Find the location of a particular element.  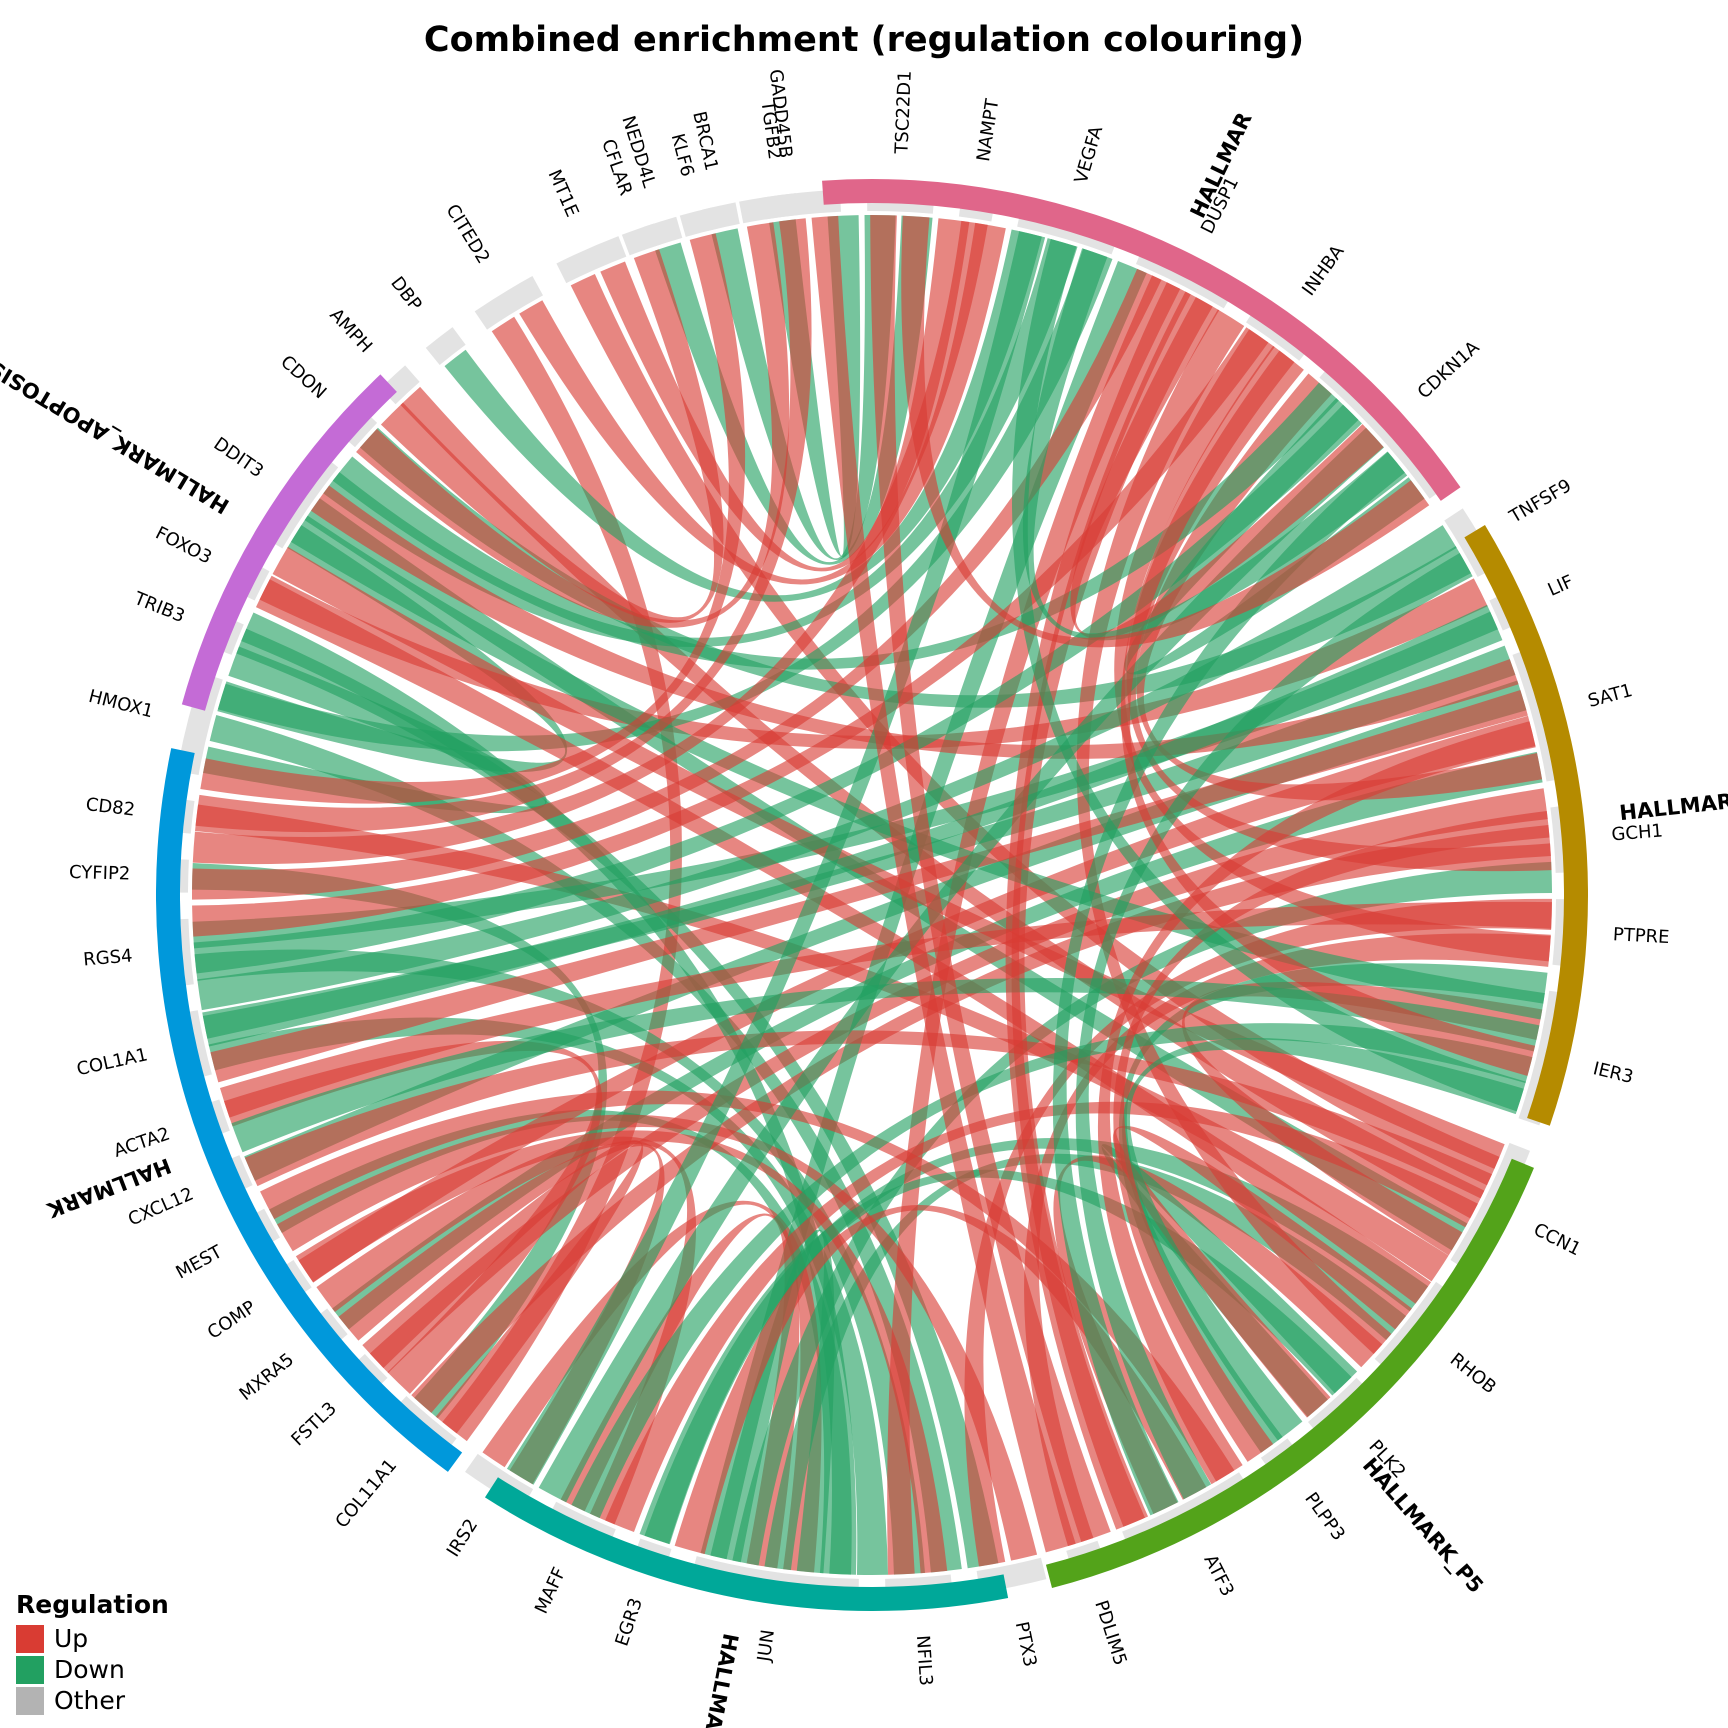

gene-label-col11a1: COL11A1 is located at coordinates (366, 1493).